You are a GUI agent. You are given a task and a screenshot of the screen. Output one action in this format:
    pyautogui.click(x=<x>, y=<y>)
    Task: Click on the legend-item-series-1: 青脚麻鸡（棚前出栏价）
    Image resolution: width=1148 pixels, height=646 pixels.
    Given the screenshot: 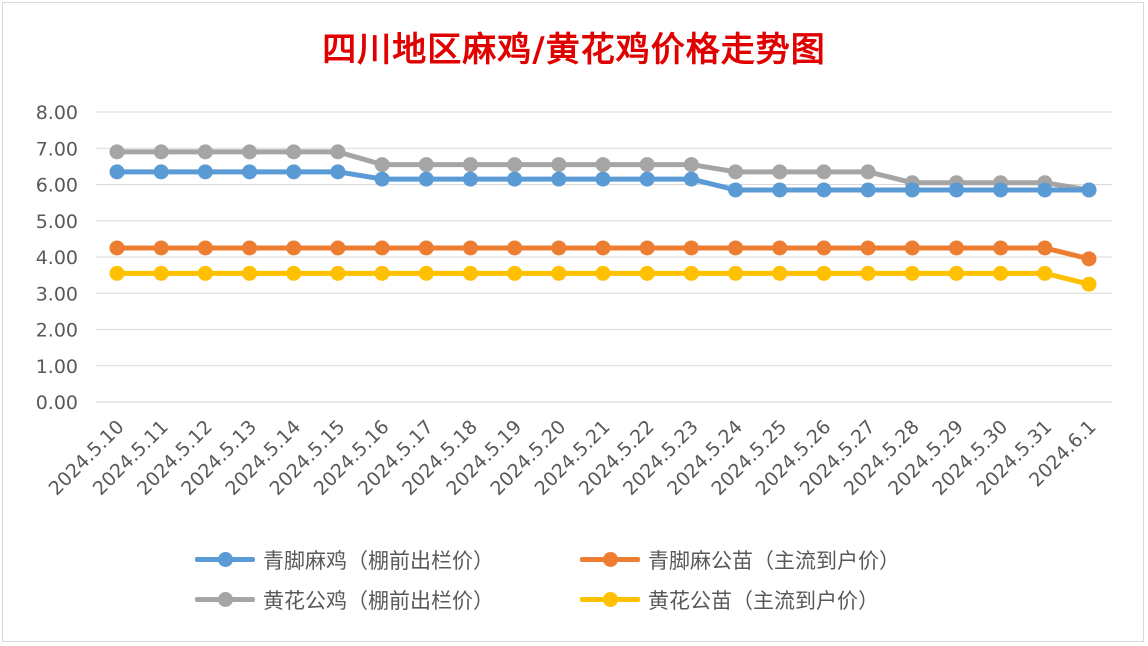 What is the action you would take?
    pyautogui.click(x=344, y=560)
    